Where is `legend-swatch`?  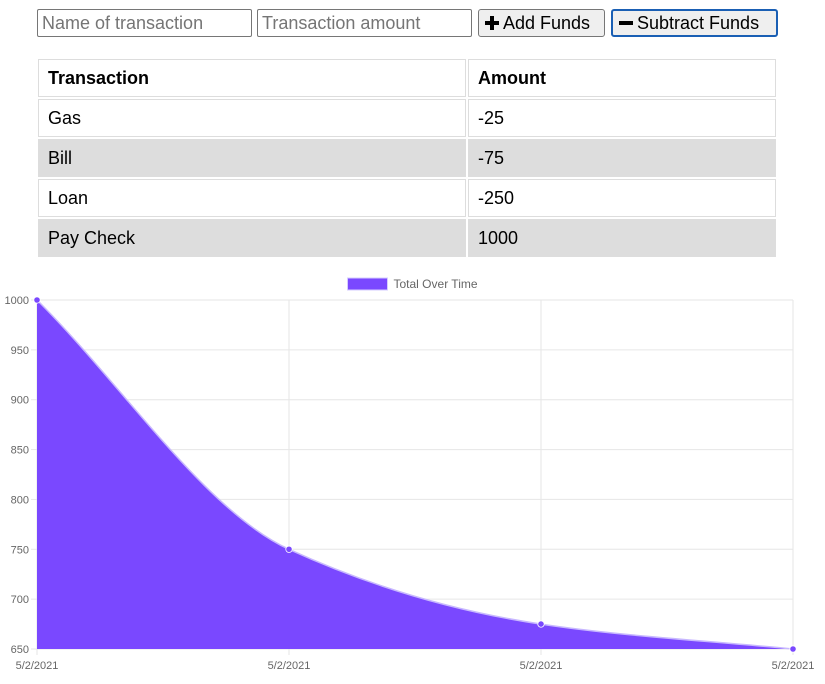 legend-swatch is located at coordinates (367, 284).